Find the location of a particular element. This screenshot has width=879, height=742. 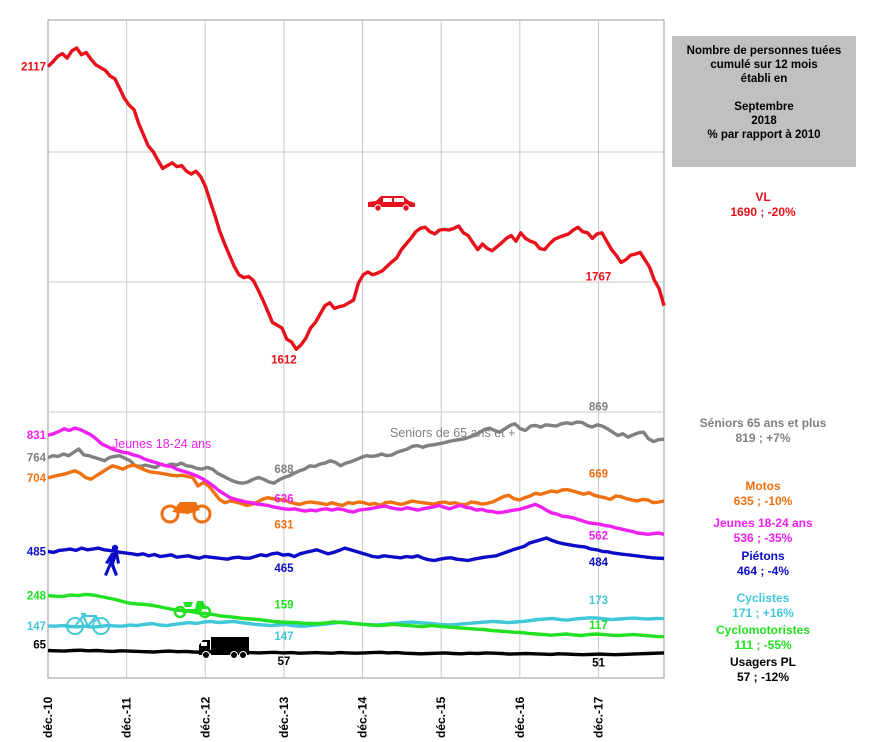

legend-name-jeunes: Jeunes 18-24 ans is located at coordinates (763, 523).